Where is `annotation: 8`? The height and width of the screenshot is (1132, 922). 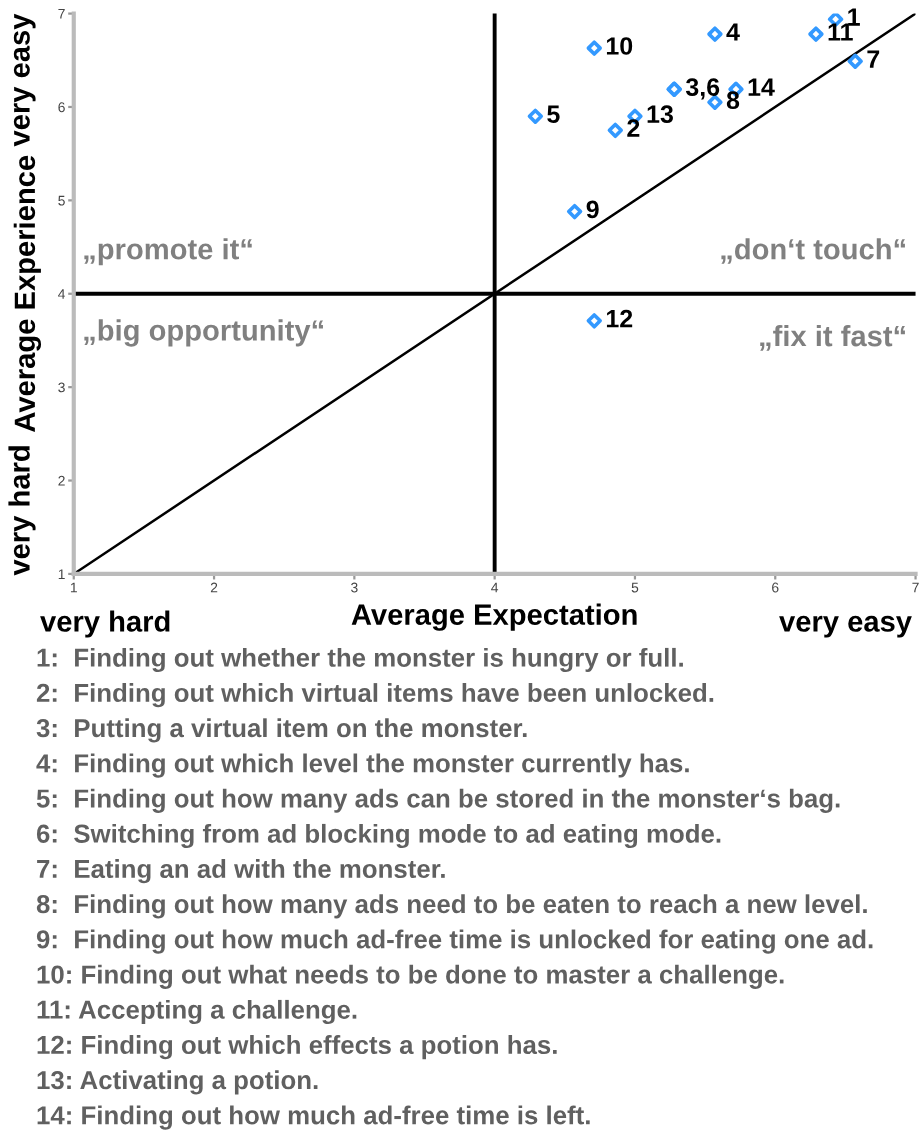 annotation: 8 is located at coordinates (733, 100).